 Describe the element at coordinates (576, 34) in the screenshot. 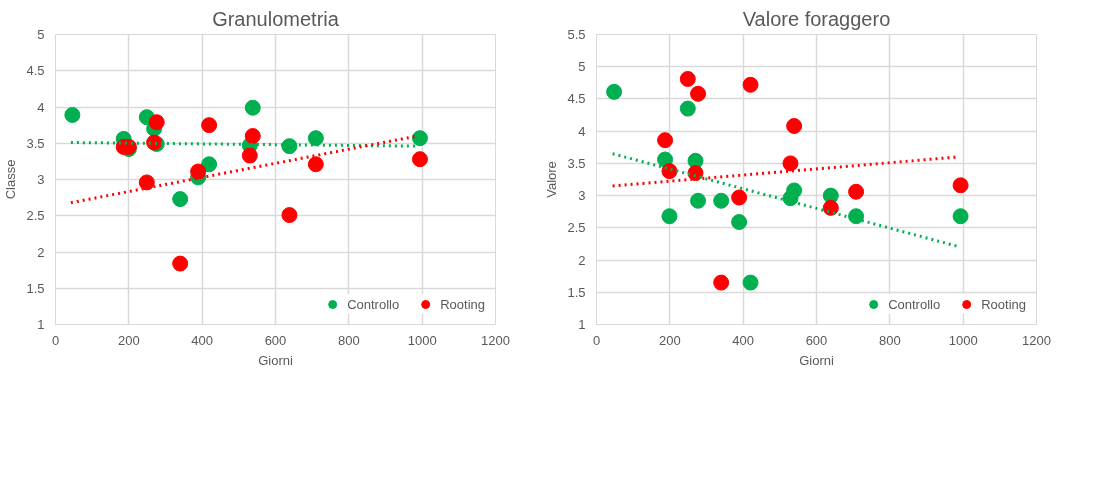

I see `y-tick-label: 5.5` at that location.